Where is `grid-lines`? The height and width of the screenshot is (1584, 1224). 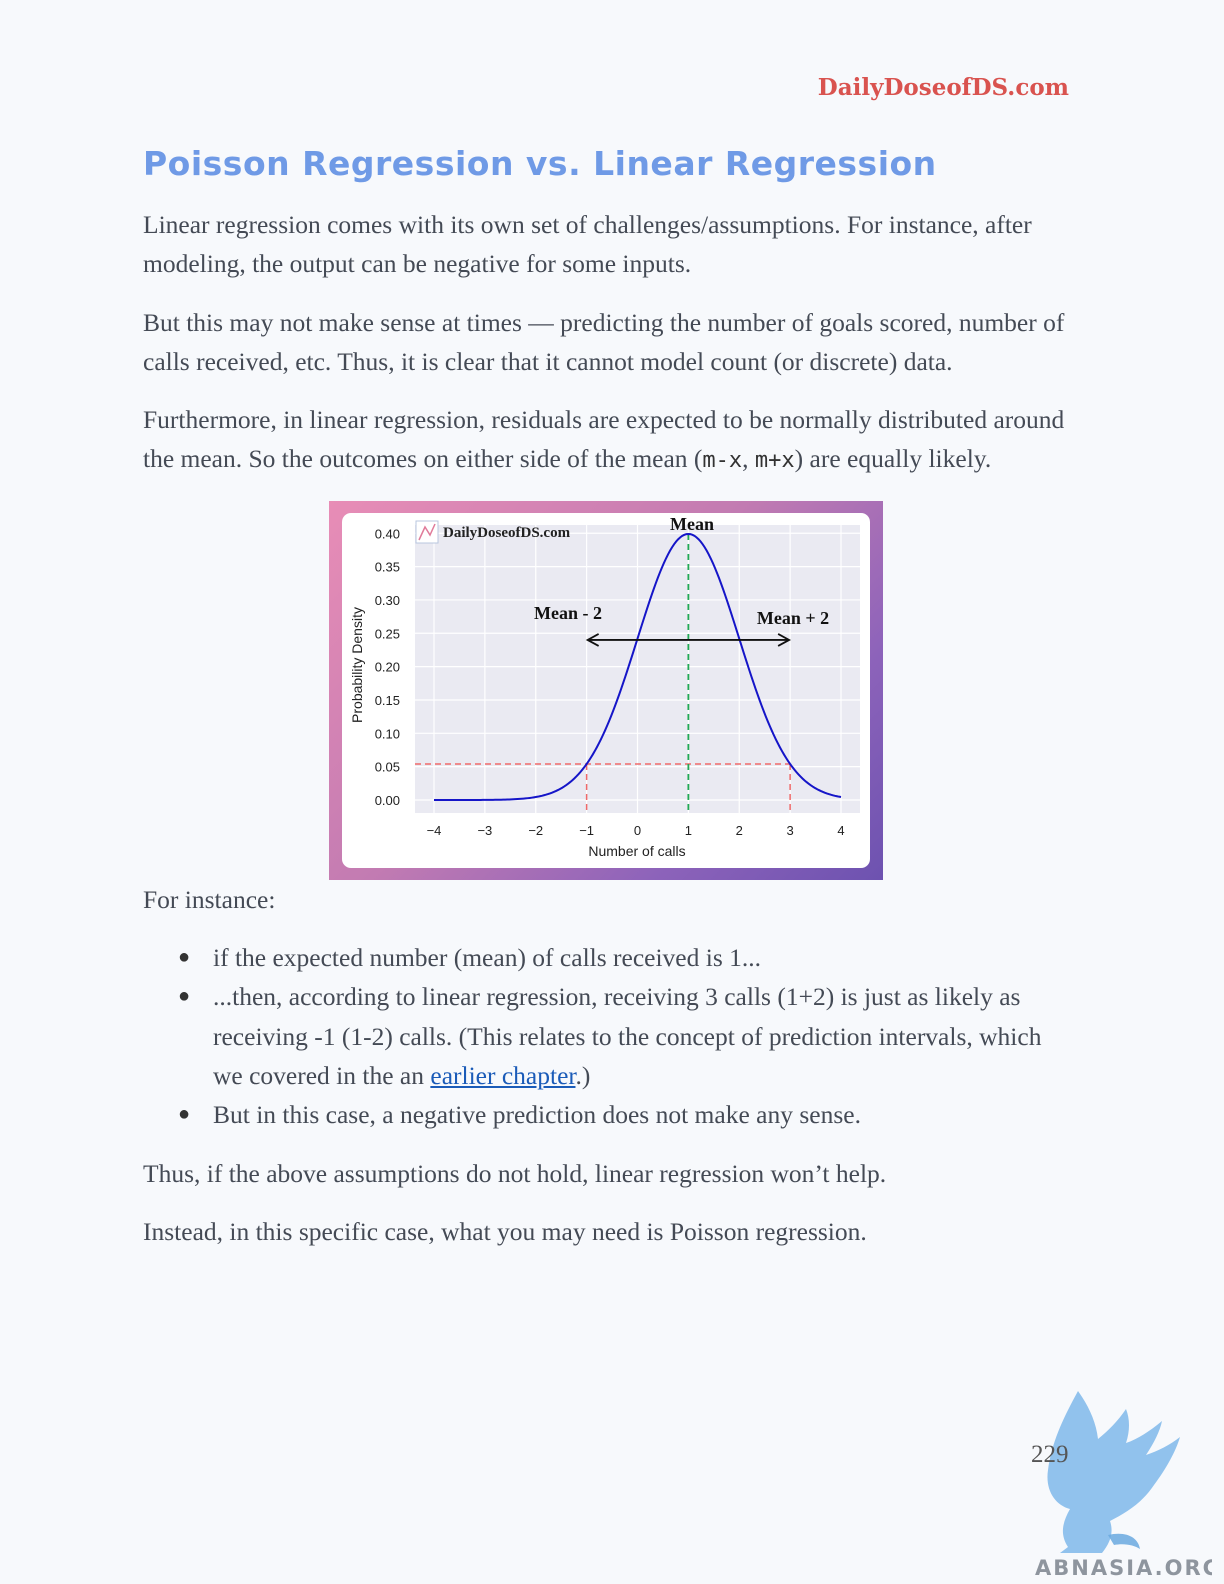 grid-lines is located at coordinates (637, 668).